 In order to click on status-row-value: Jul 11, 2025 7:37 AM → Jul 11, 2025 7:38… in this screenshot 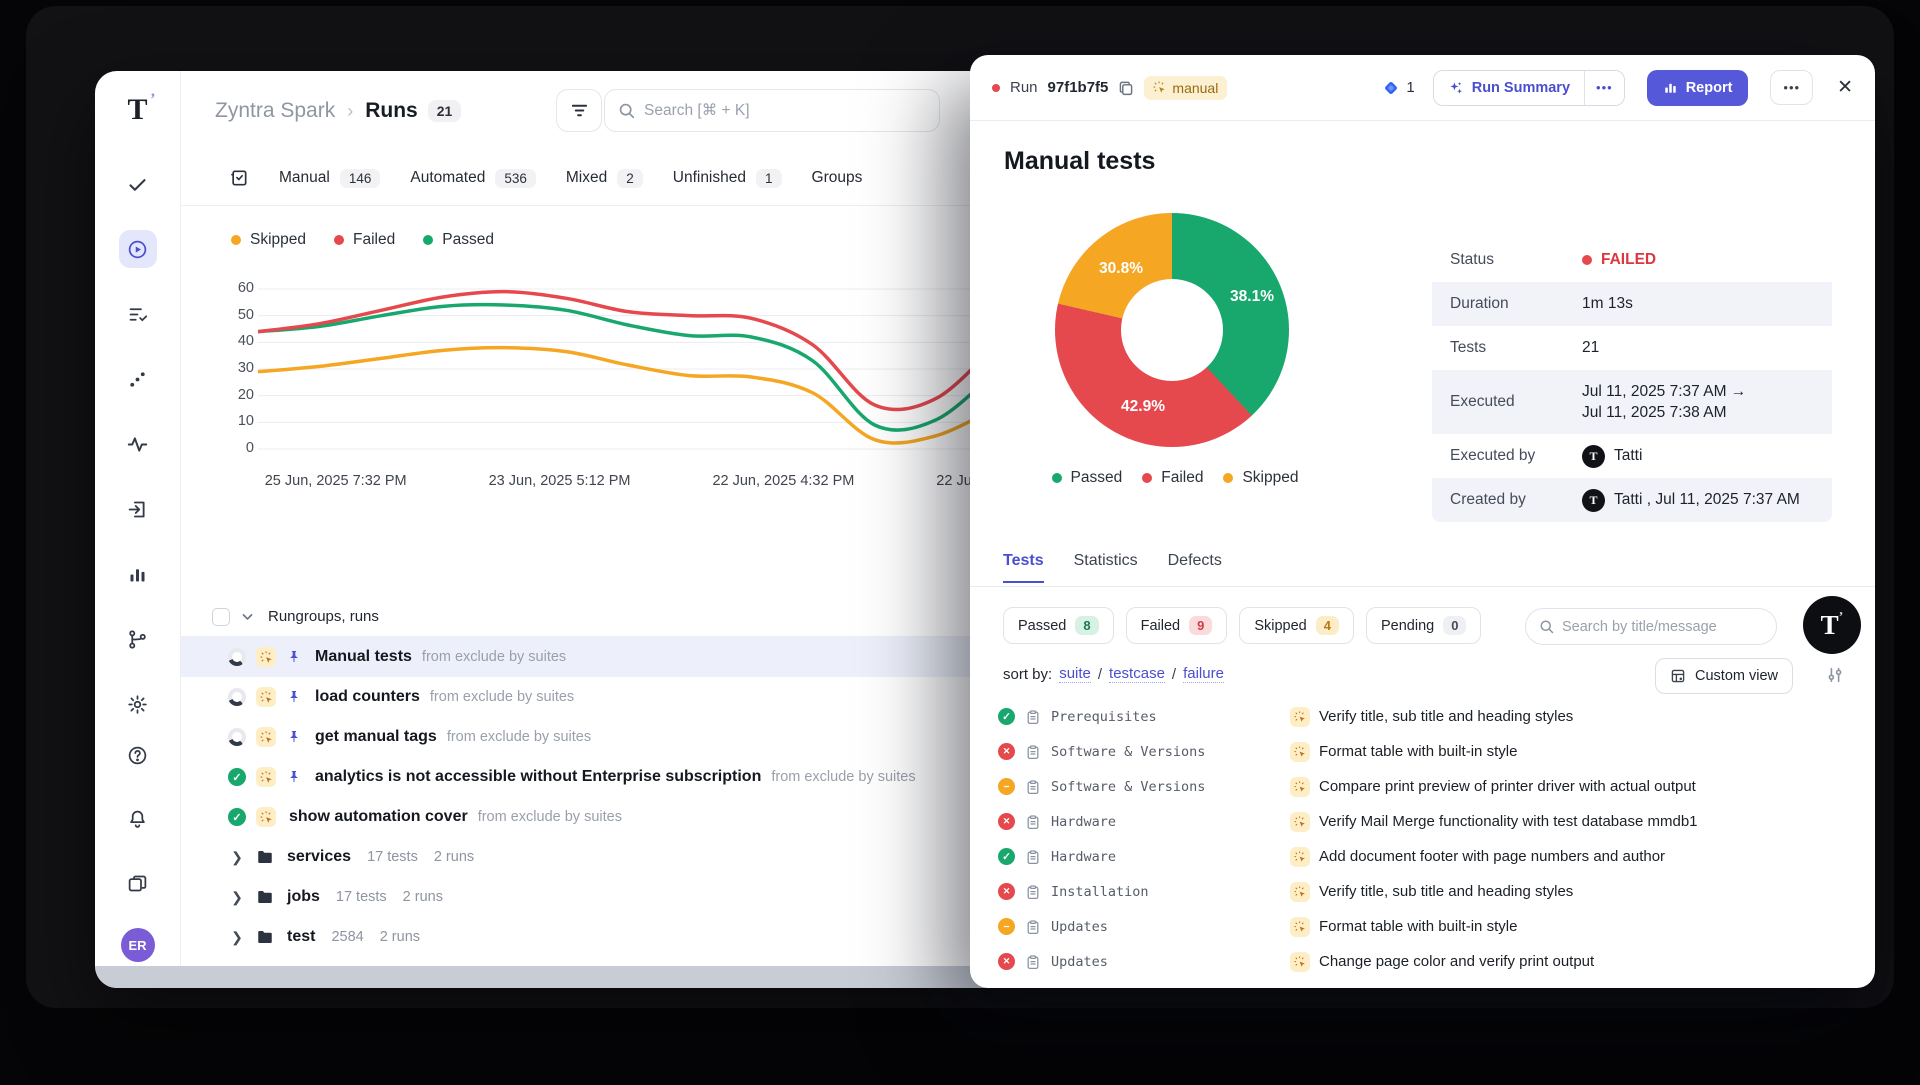, I will do `click(1664, 401)`.